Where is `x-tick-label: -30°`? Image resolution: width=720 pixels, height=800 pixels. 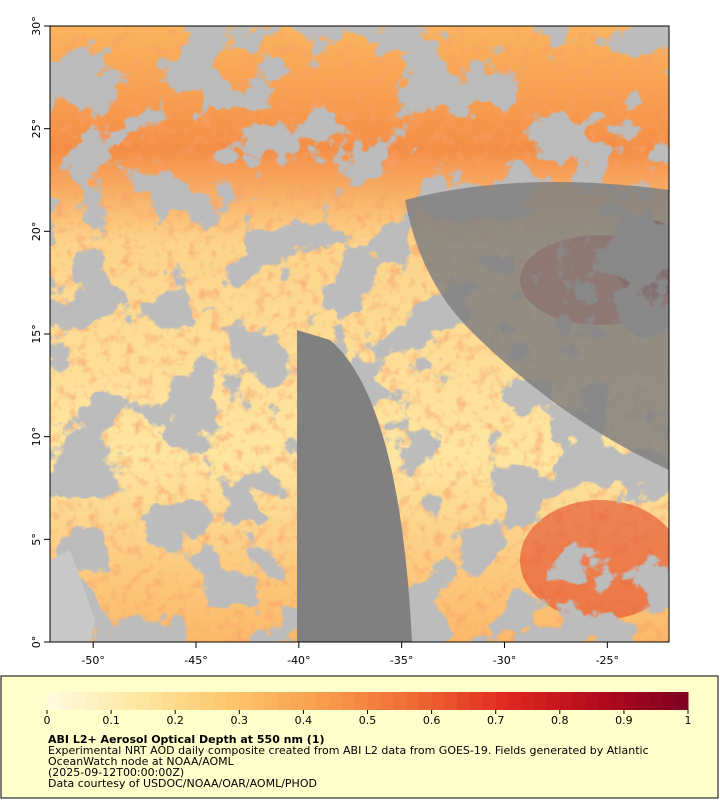
x-tick-label: -30° is located at coordinates (504, 660).